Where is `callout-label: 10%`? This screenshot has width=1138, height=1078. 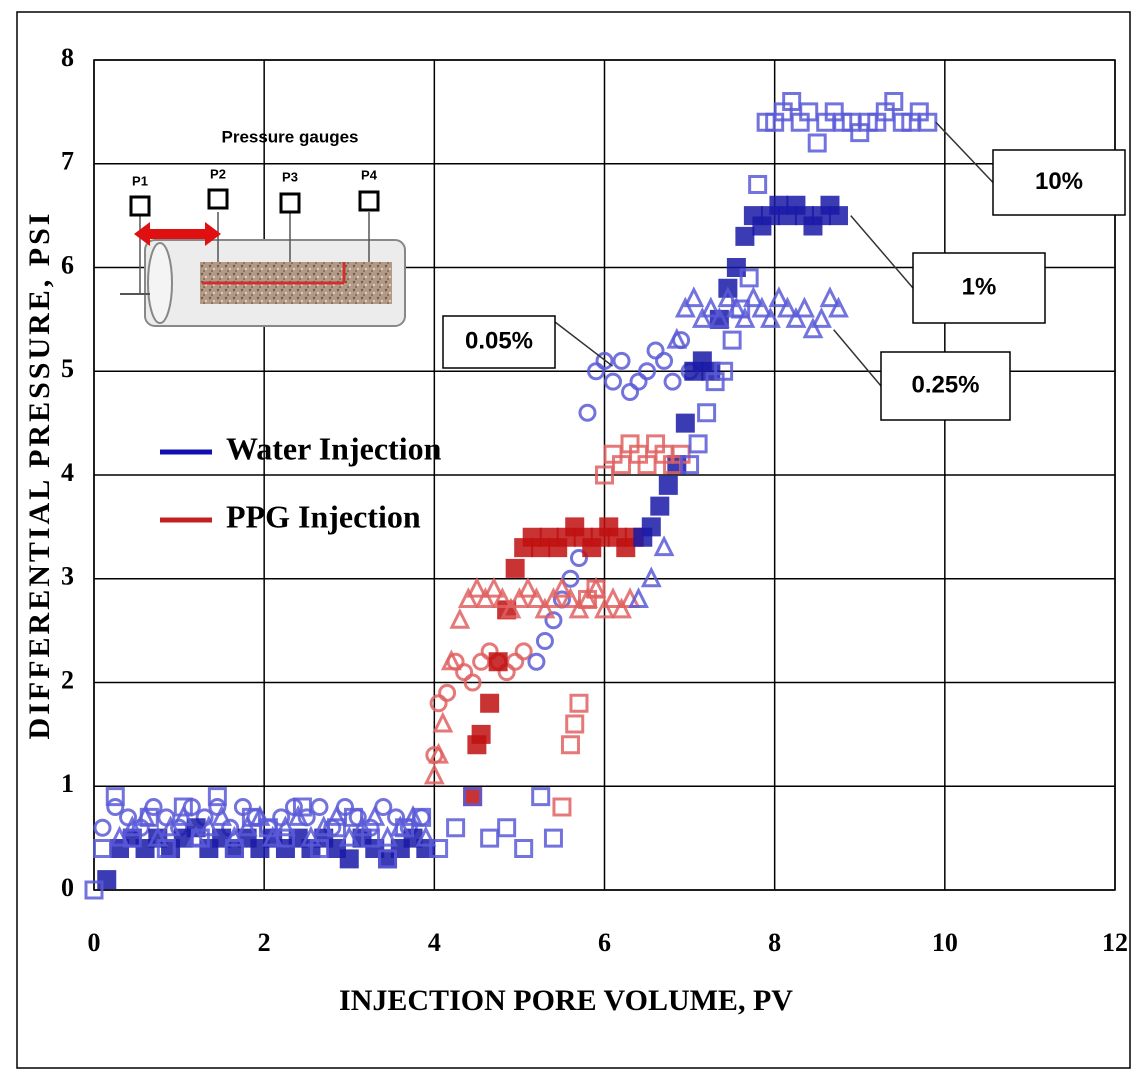
callout-label: 10% is located at coordinates (1059, 181).